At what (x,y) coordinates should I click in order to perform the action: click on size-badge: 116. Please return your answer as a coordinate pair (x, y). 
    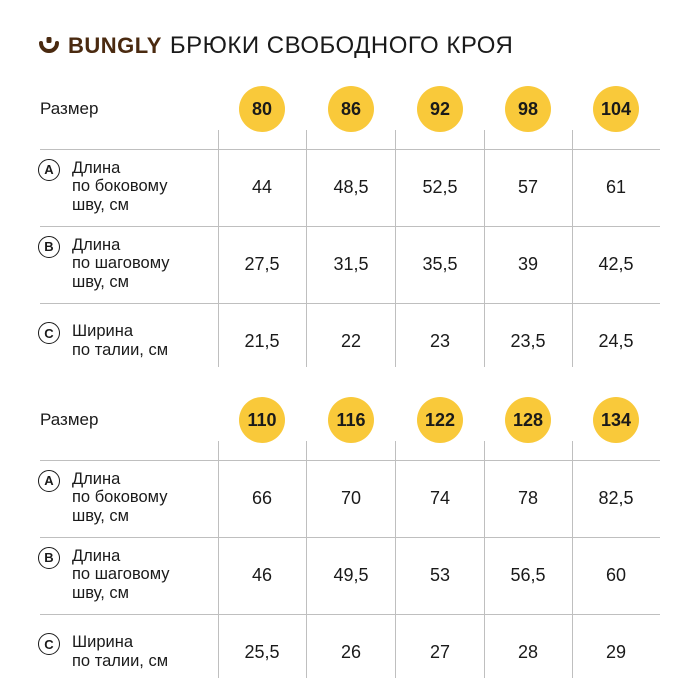
    Looking at the image, I should click on (351, 420).